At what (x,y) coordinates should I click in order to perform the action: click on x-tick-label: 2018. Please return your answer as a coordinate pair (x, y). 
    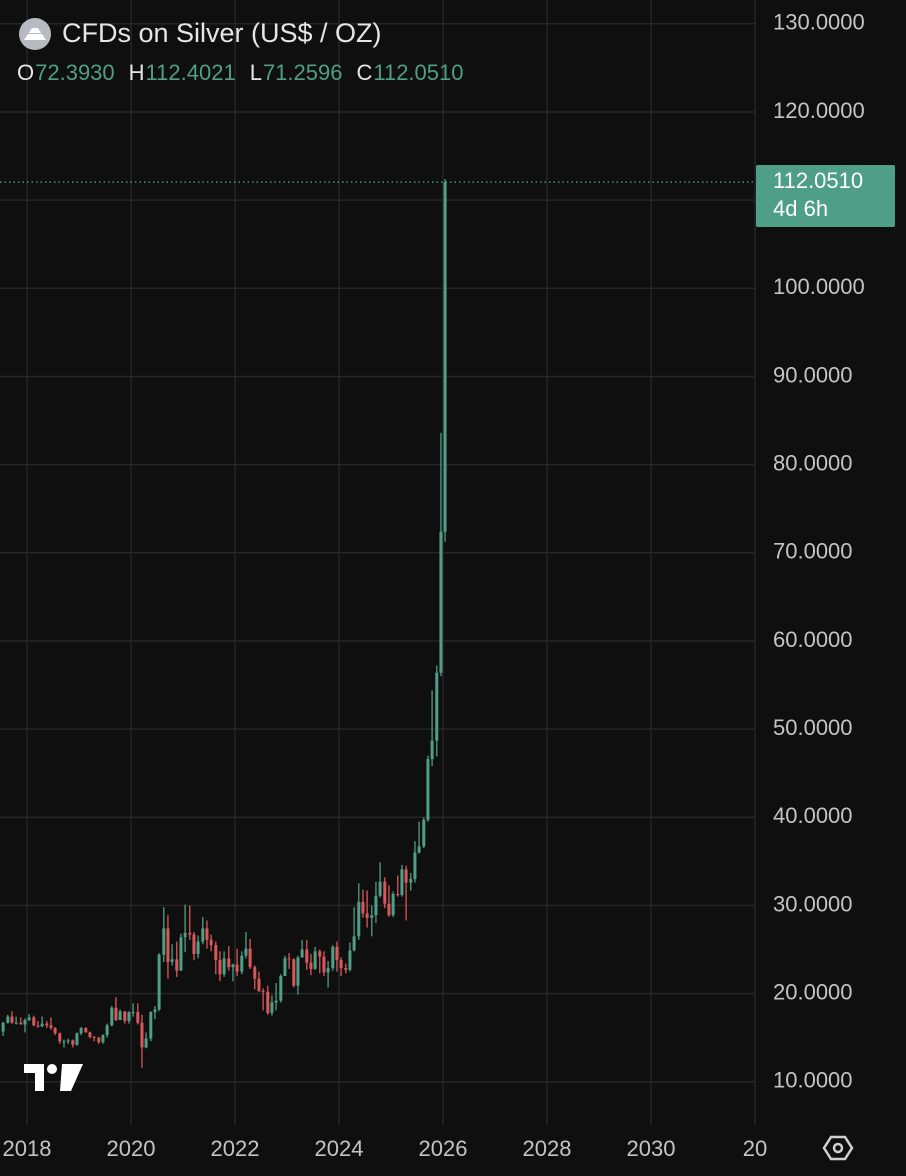
    Looking at the image, I should click on (27, 1148).